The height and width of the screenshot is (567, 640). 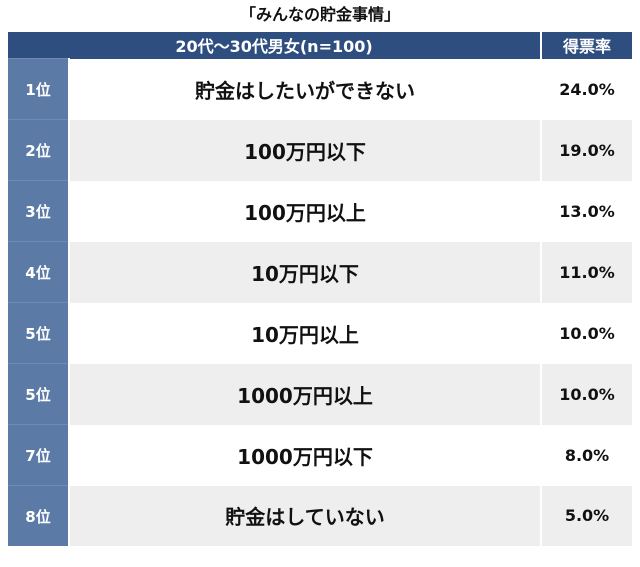 I want to click on rank-cell: 3位, so click(x=39, y=211).